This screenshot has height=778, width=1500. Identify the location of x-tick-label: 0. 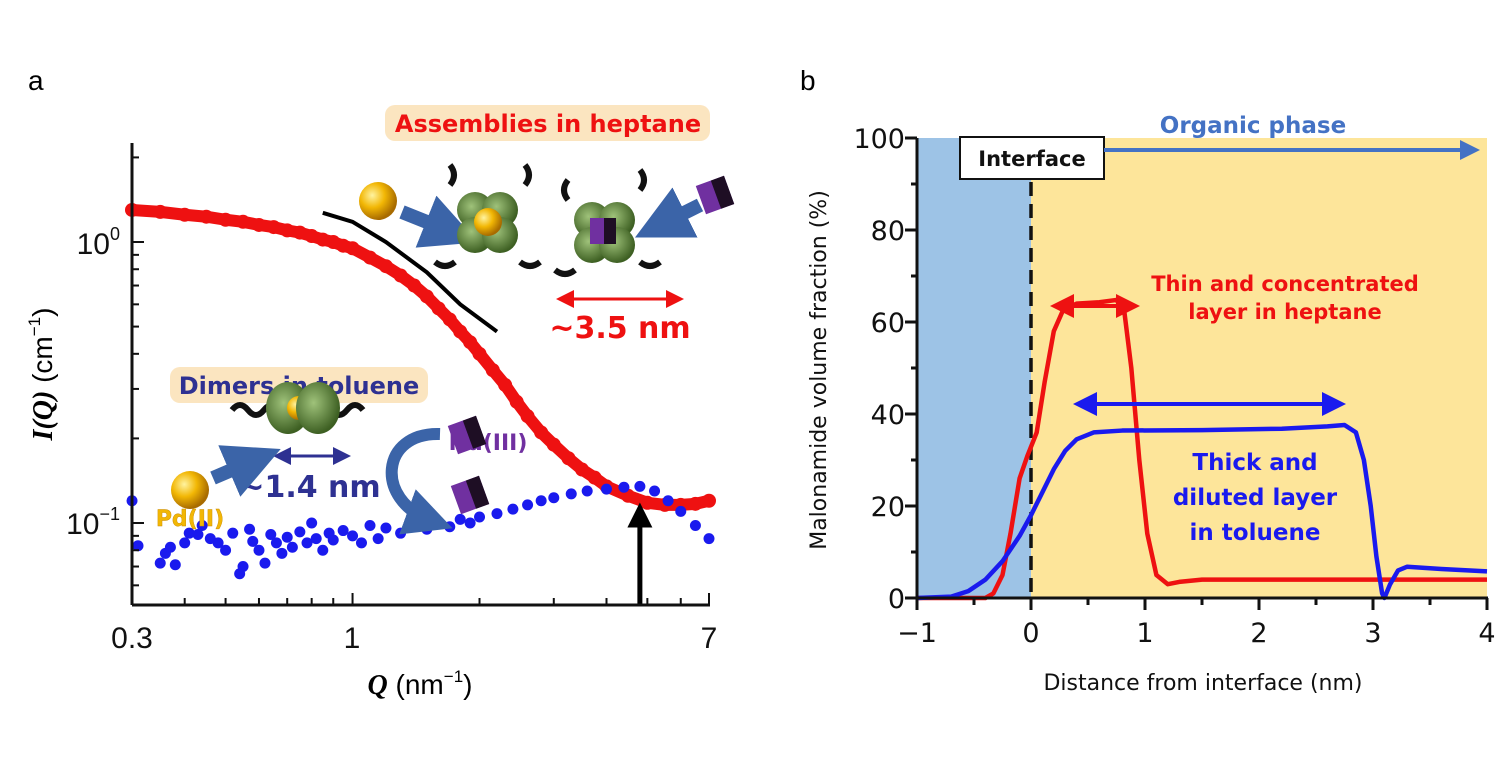
(1030, 633).